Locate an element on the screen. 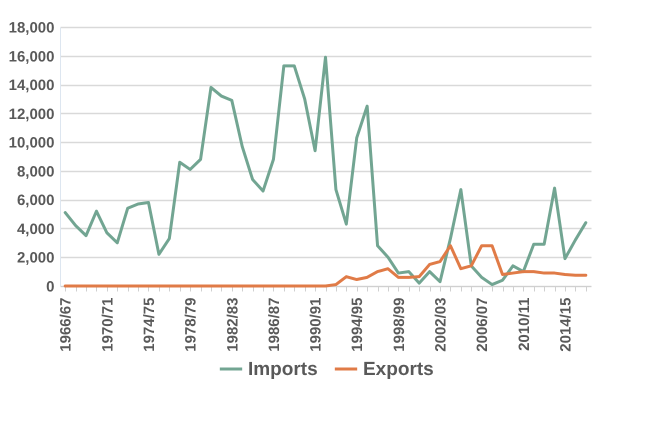 Image resolution: width=653 pixels, height=437 pixels. x-tick-label: 2010/11 is located at coordinates (524, 324).